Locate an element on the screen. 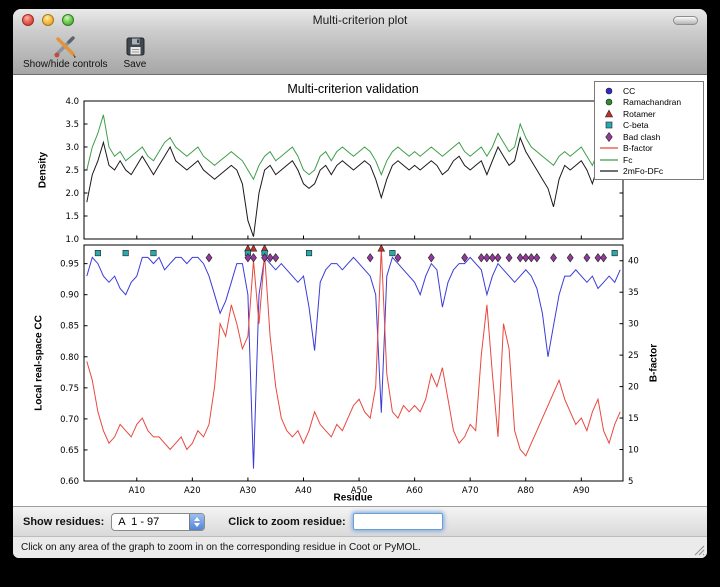 This screenshot has height=587, width=720. close-button is located at coordinates (28, 20).